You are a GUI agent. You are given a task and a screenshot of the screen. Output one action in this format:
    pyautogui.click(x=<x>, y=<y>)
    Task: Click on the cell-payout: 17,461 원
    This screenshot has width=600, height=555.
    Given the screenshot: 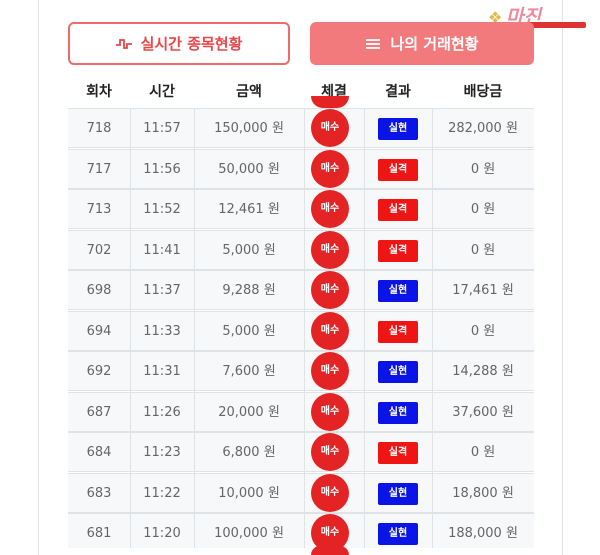 What is the action you would take?
    pyautogui.click(x=483, y=290)
    